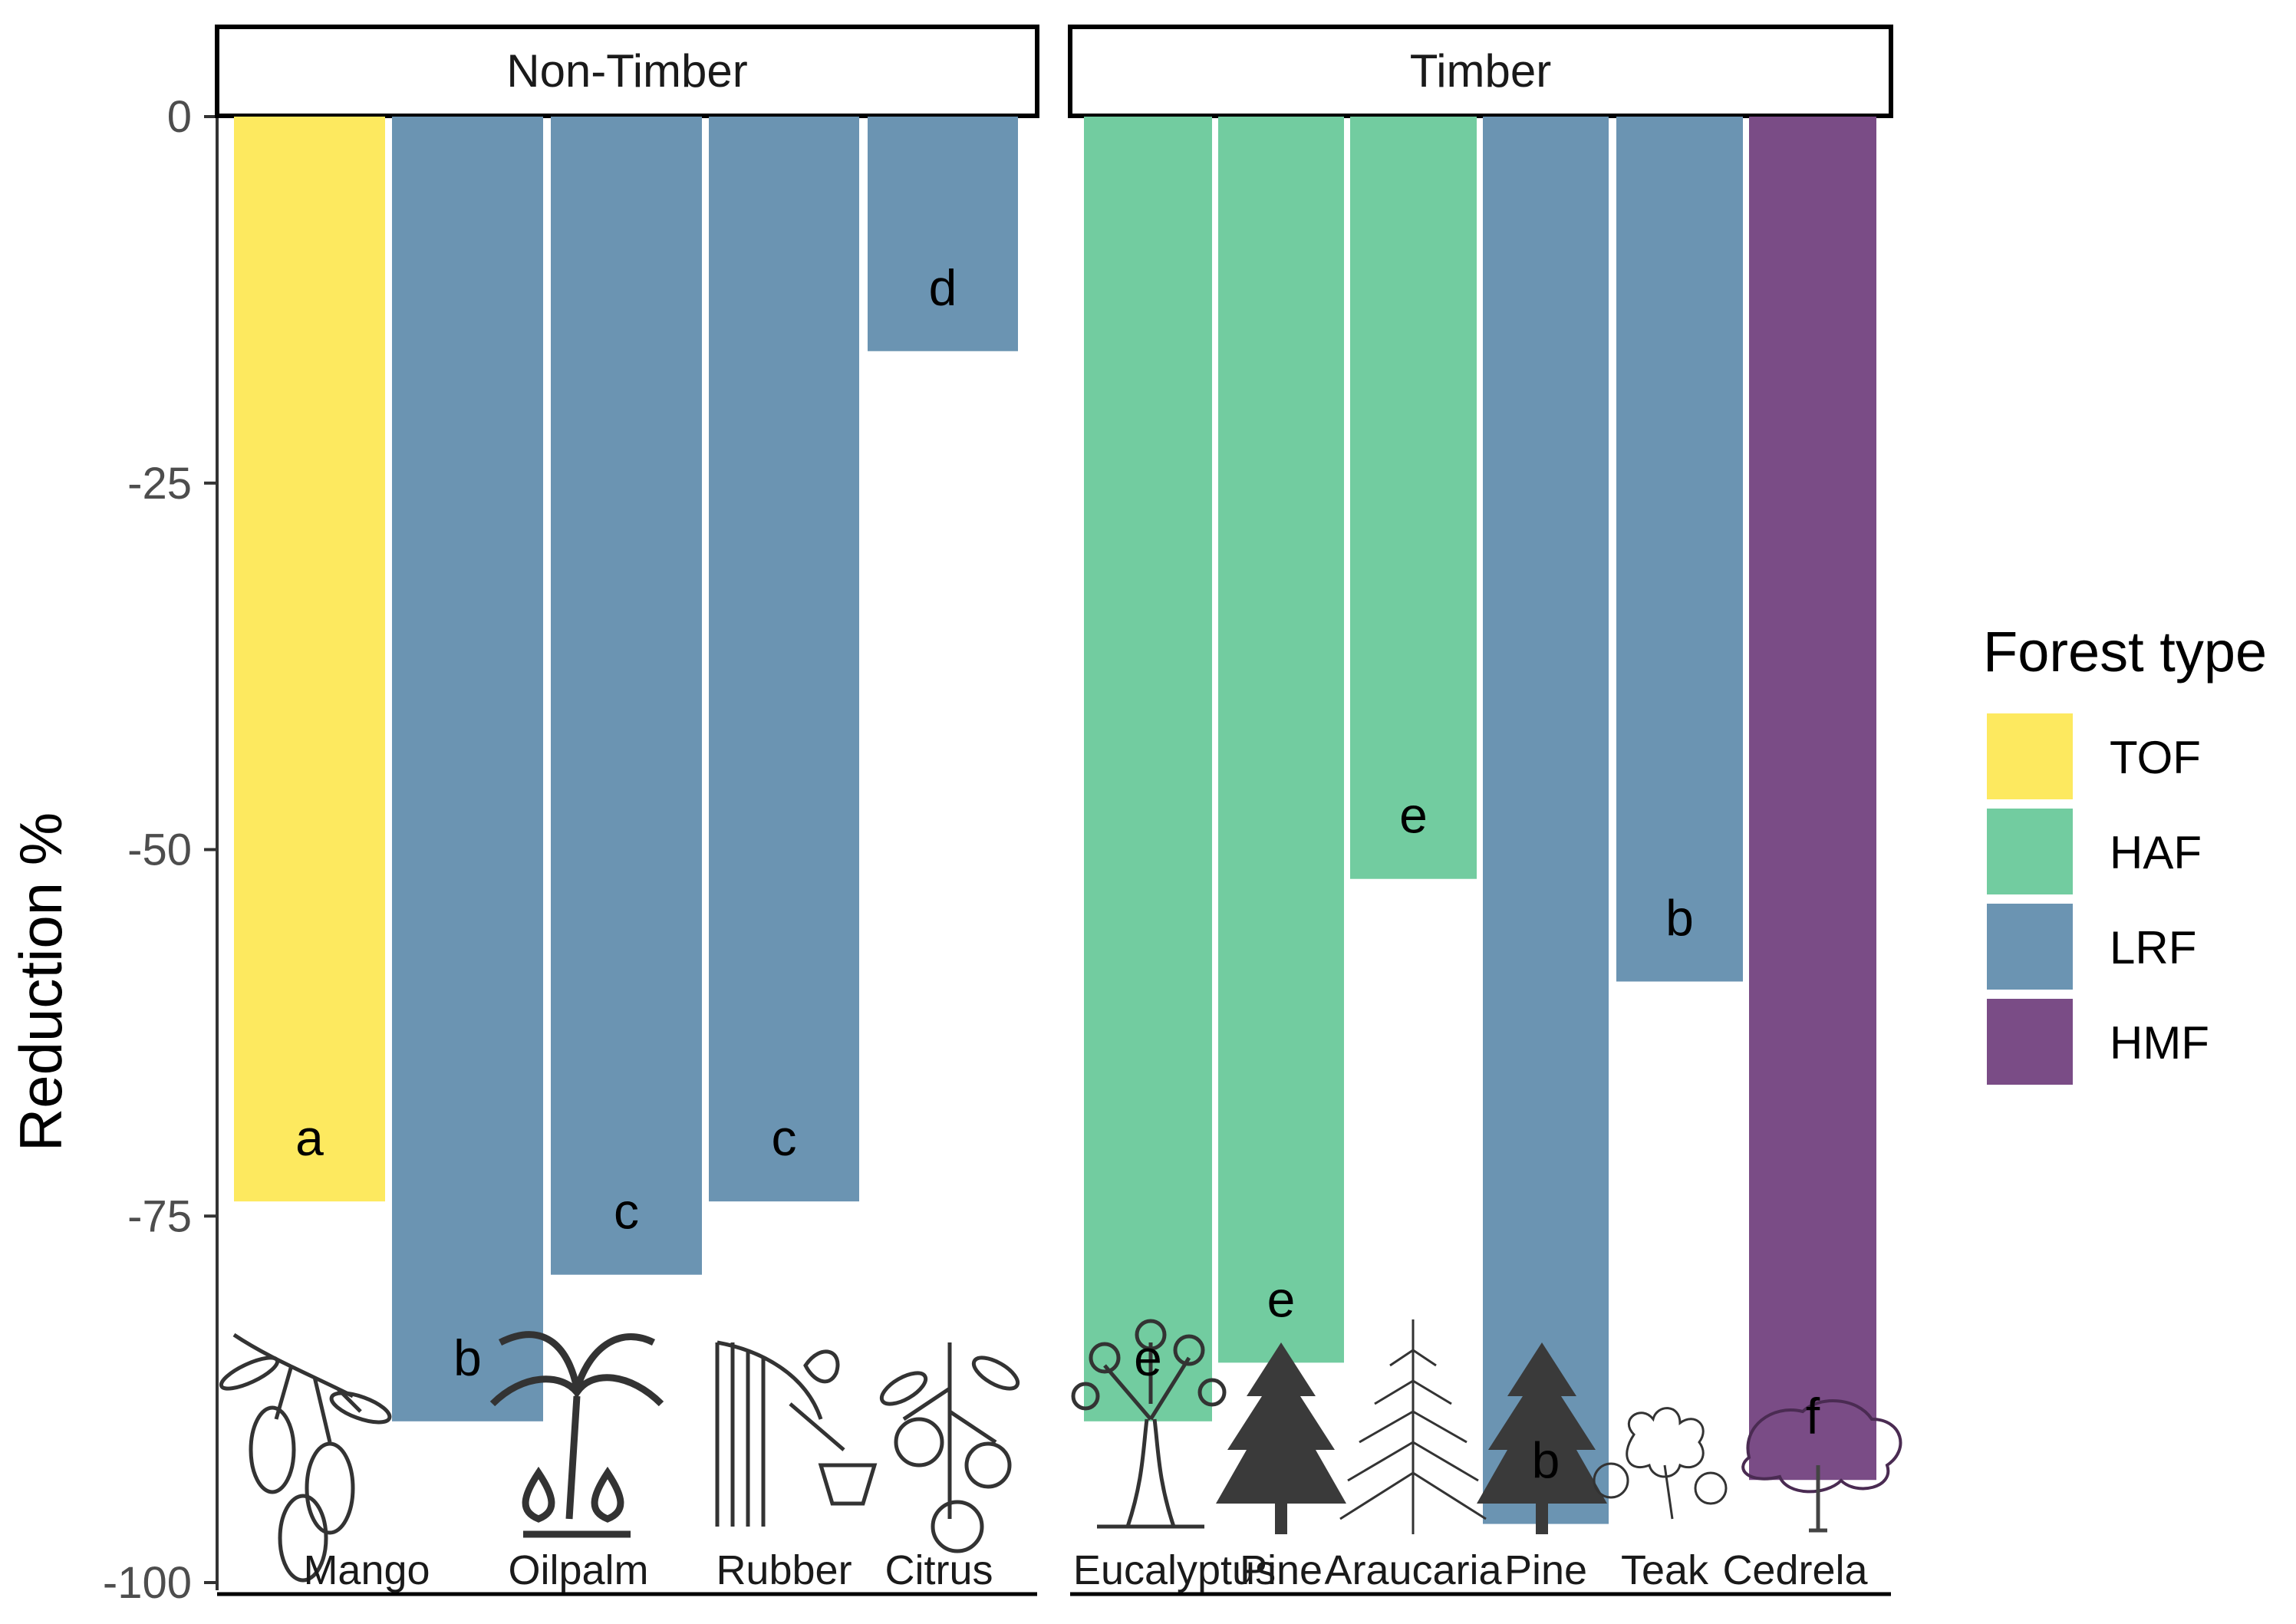 The height and width of the screenshot is (1624, 2296). I want to click on legend-label: HAF, so click(2156, 852).